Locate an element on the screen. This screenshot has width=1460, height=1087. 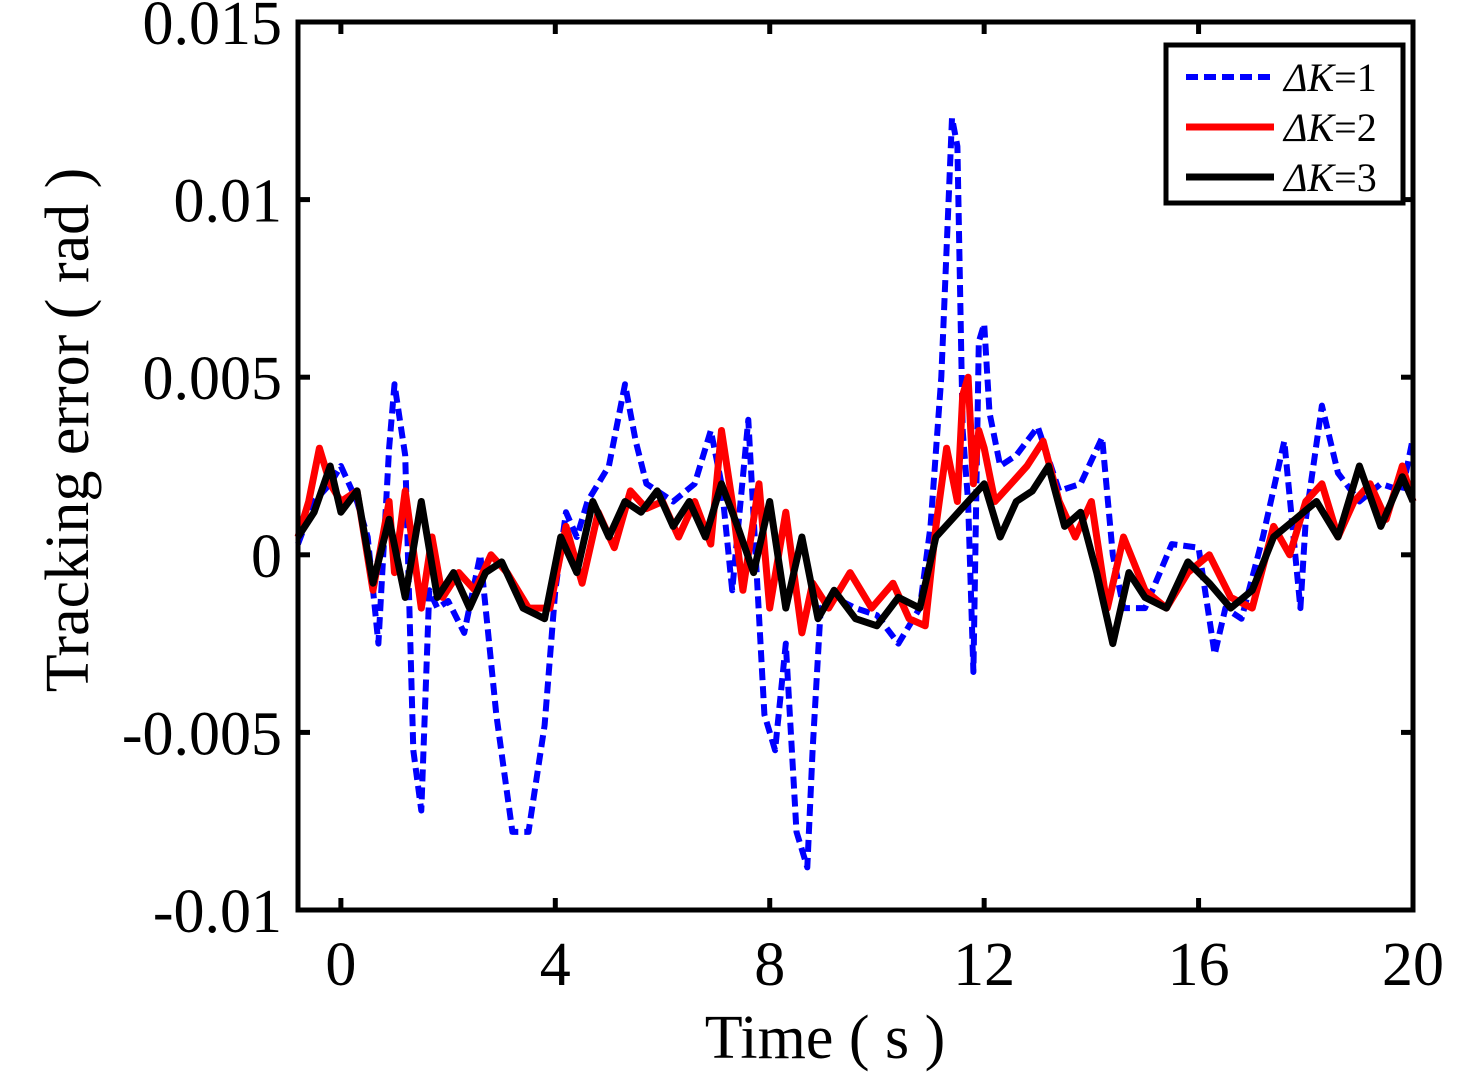
x-tick-label: 8 is located at coordinates (769, 965).